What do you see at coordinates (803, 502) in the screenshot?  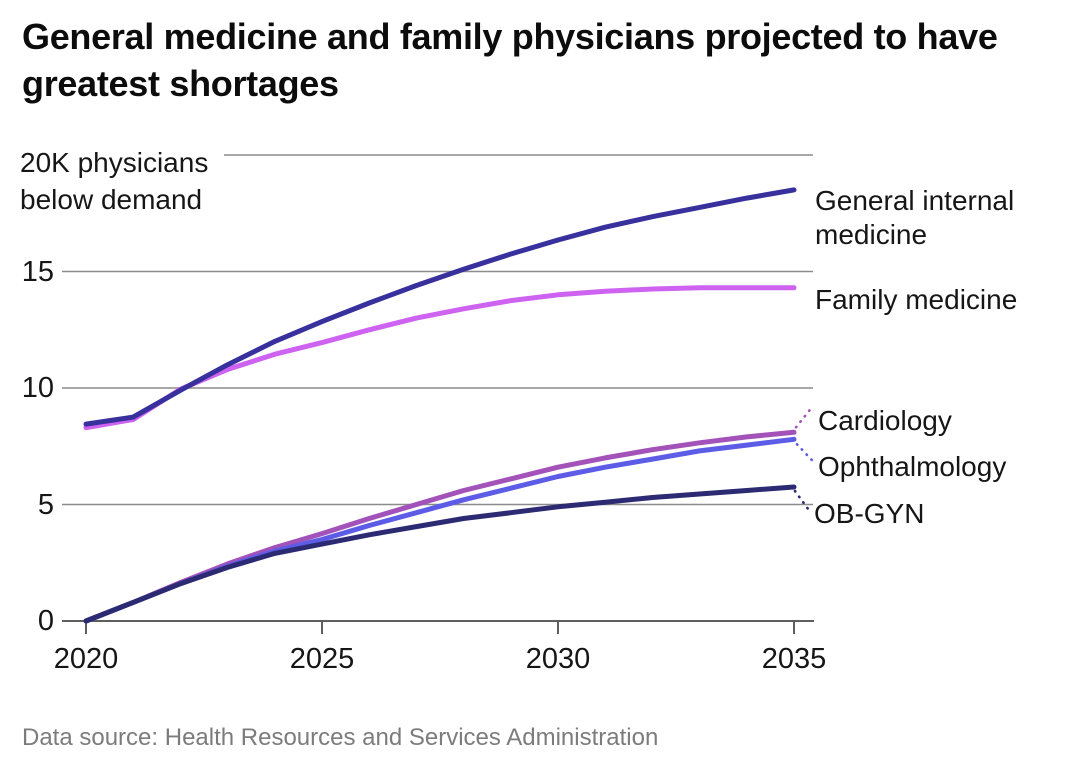 I see `leader-line-ob-gyn` at bounding box center [803, 502].